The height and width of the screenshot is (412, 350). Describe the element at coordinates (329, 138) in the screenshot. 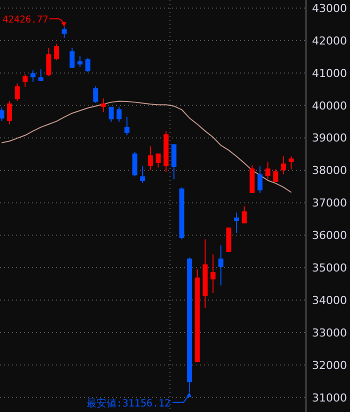

I see `y-tick-label: 39000` at that location.